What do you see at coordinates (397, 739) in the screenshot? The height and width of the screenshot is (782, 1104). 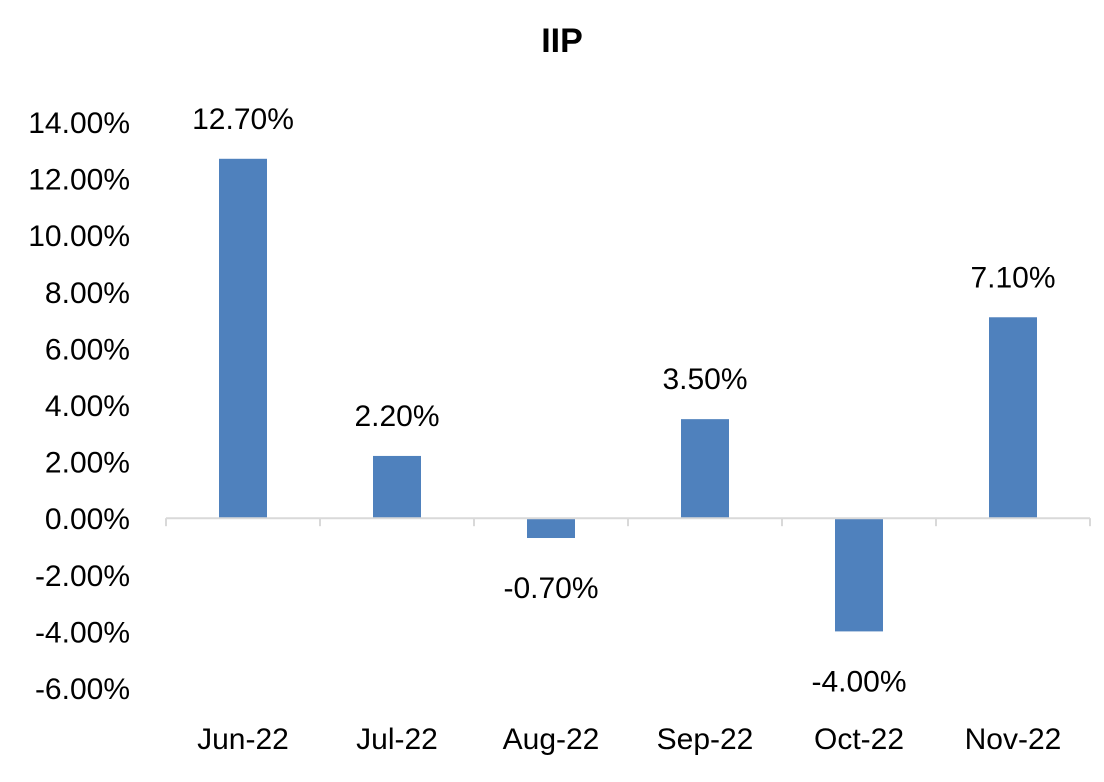 I see `category-label: Jul-22` at bounding box center [397, 739].